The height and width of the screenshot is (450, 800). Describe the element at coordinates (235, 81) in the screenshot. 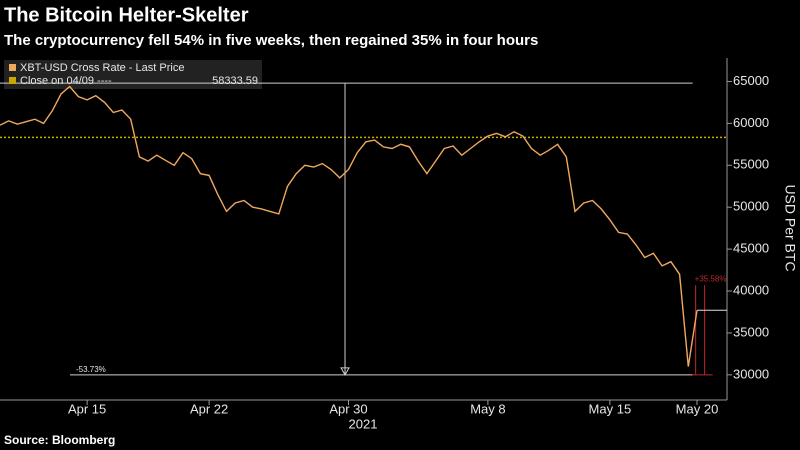

I see `legend-value: 58333.59` at that location.